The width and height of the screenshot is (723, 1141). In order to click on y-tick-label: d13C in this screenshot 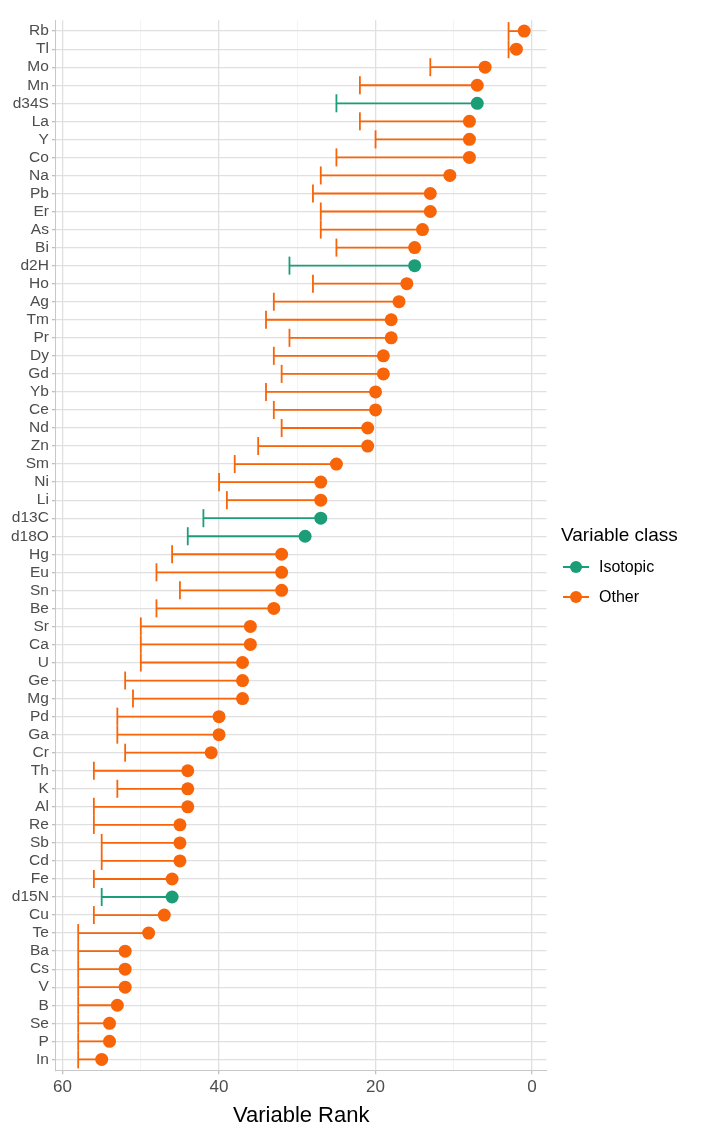, I will do `click(30, 517)`.